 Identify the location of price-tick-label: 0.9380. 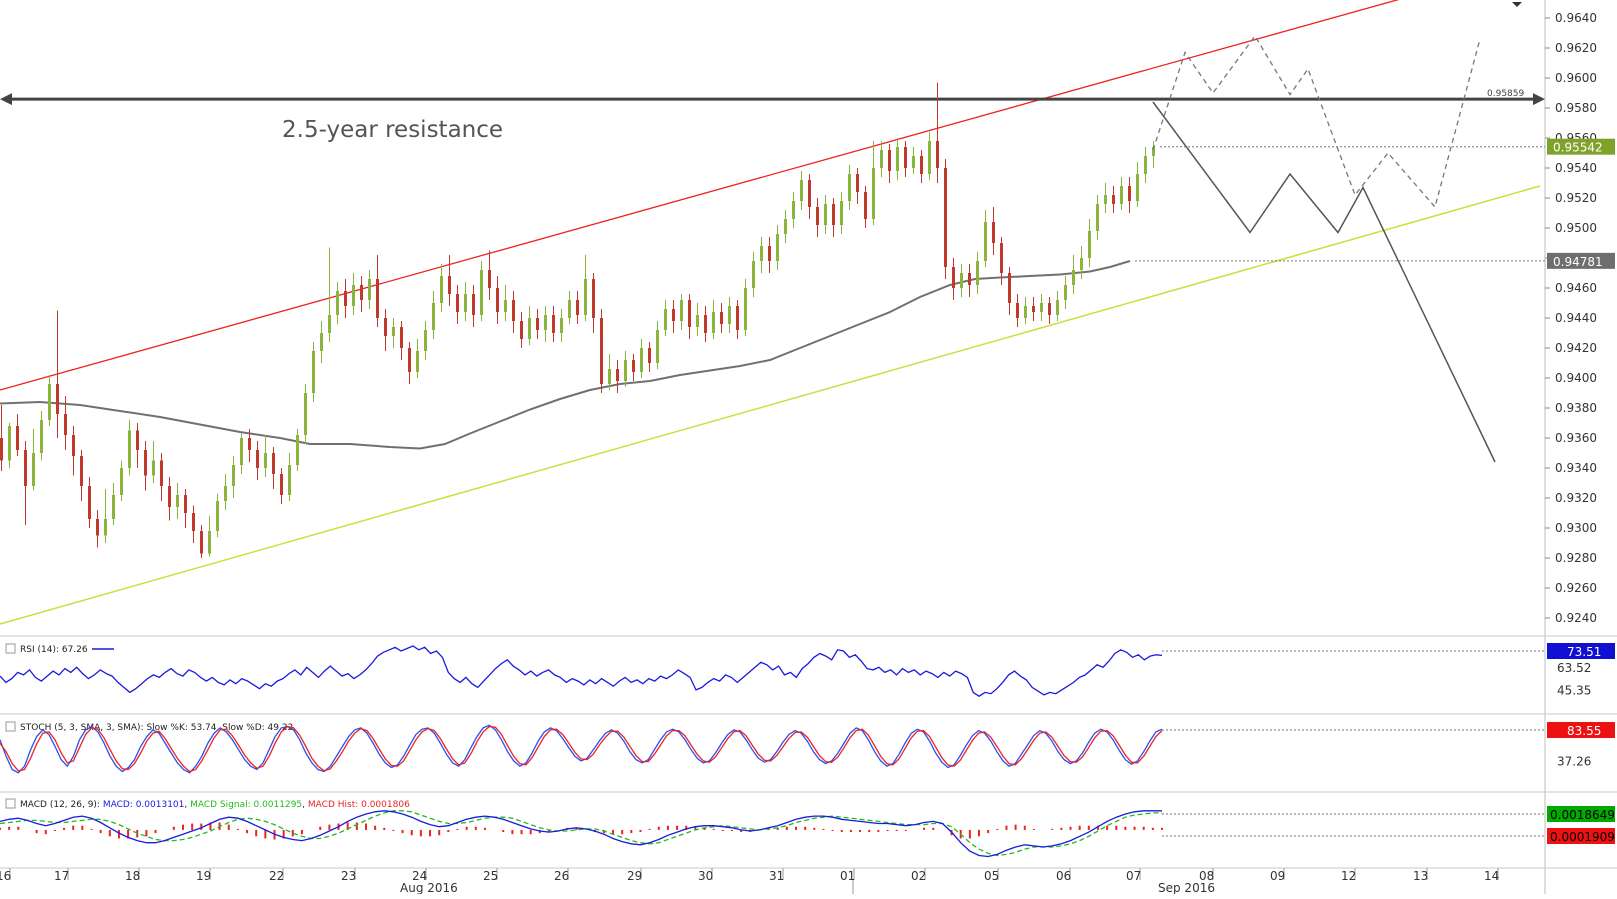
(1576, 408).